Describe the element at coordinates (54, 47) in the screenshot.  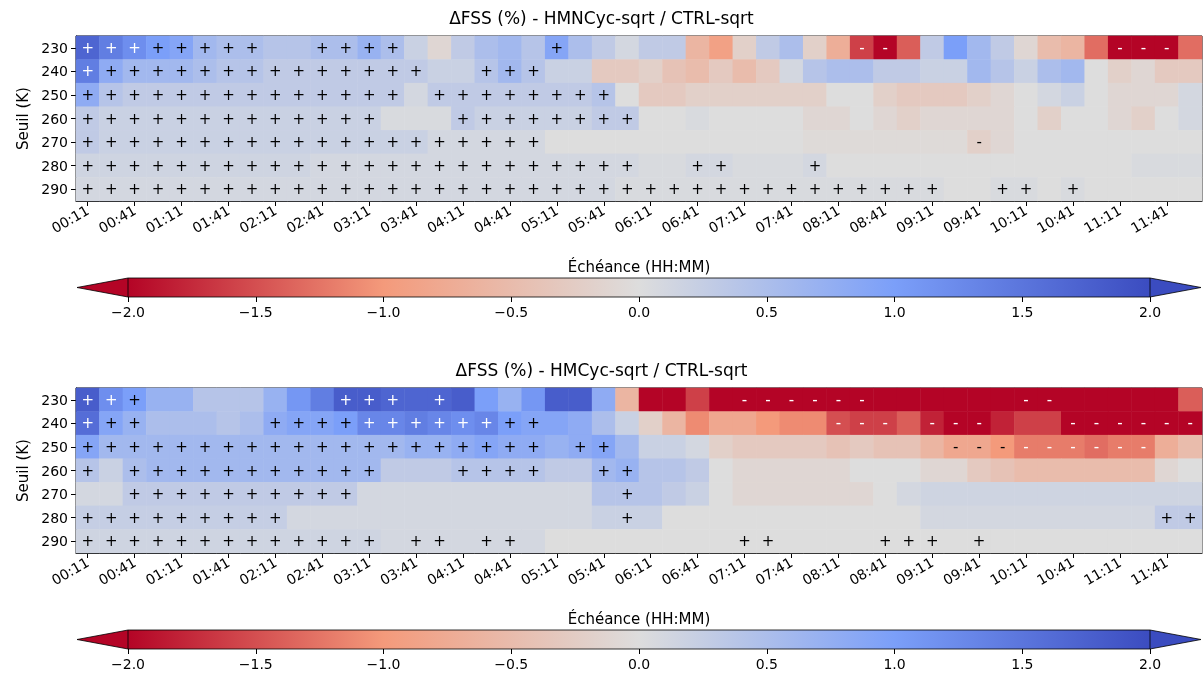
I see `y-tick-label: 230` at that location.